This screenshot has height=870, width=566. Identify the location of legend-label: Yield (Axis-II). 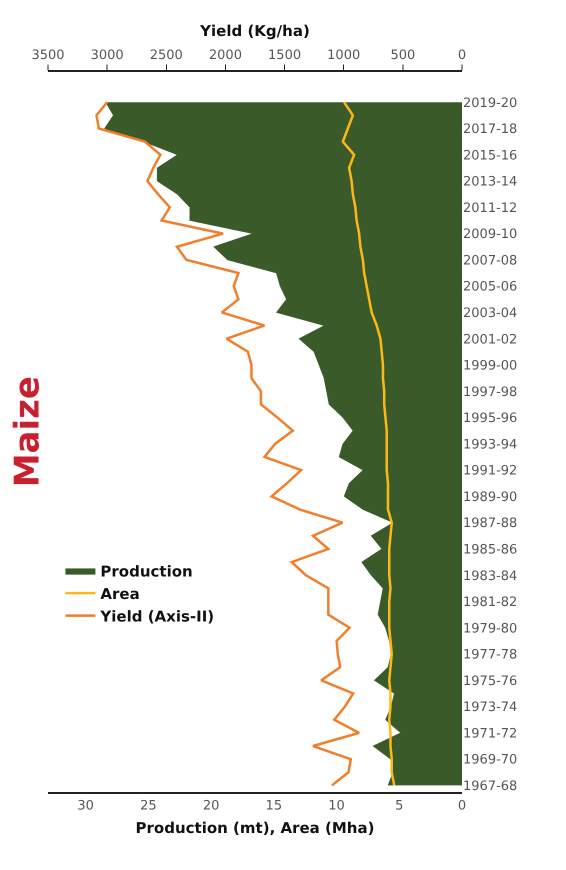
(156, 617).